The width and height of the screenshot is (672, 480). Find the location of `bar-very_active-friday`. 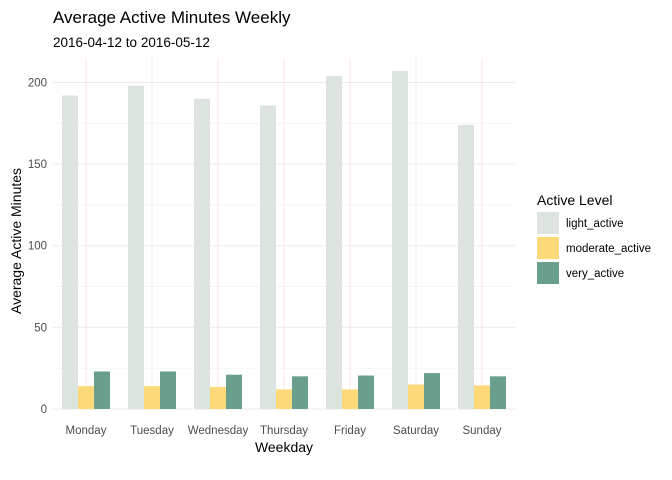

bar-very_active-friday is located at coordinates (366, 392).